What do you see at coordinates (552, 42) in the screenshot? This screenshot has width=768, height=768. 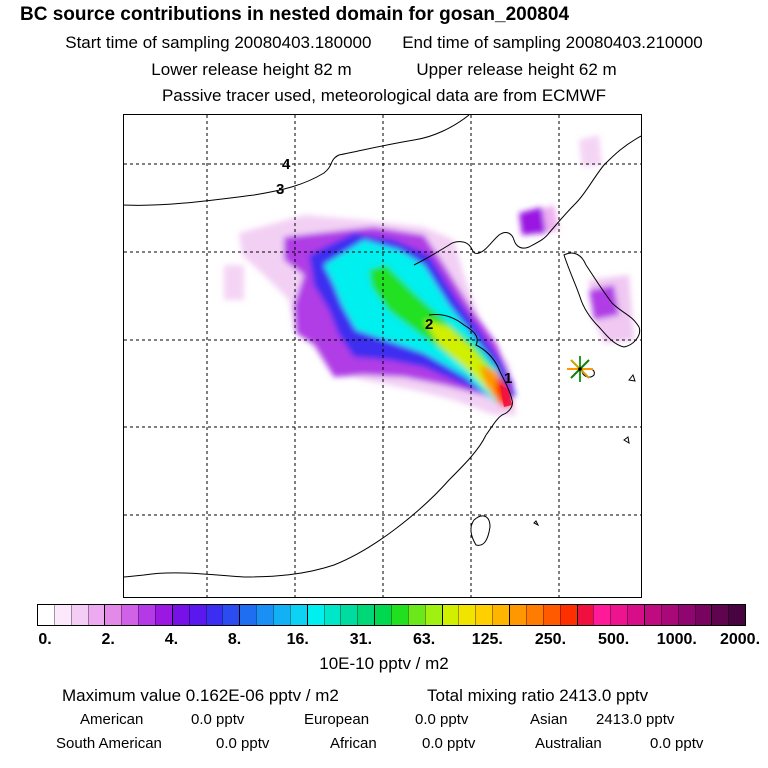 I see `end-time-label: End time of sampling 20080403.210000` at bounding box center [552, 42].